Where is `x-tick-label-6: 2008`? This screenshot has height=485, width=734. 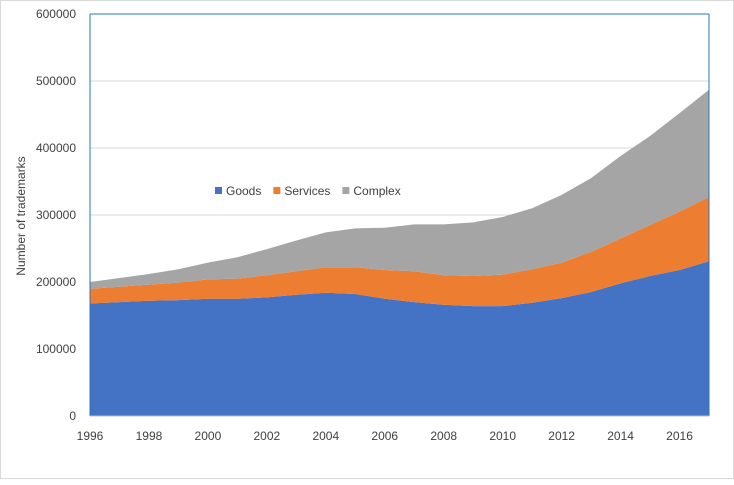
x-tick-label-6: 2008 is located at coordinates (443, 436).